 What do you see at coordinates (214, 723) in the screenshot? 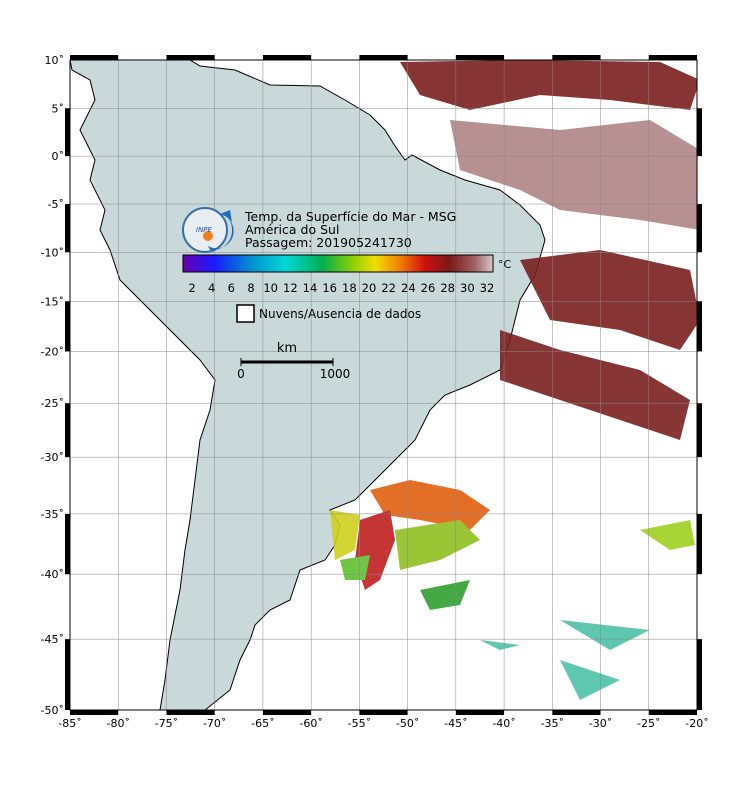
I see `lon-label: -70˚` at bounding box center [214, 723].